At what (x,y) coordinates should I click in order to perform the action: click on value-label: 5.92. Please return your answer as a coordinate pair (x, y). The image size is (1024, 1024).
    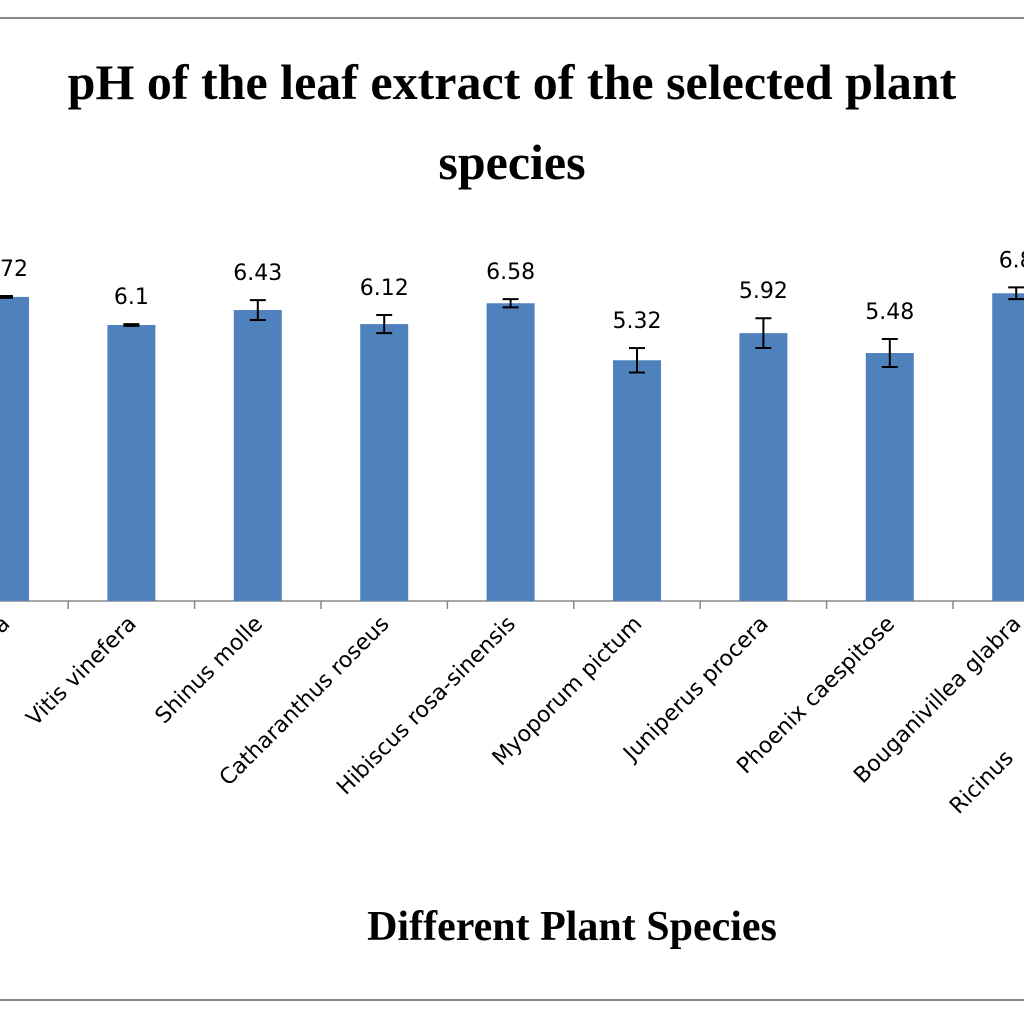
    Looking at the image, I should click on (763, 291).